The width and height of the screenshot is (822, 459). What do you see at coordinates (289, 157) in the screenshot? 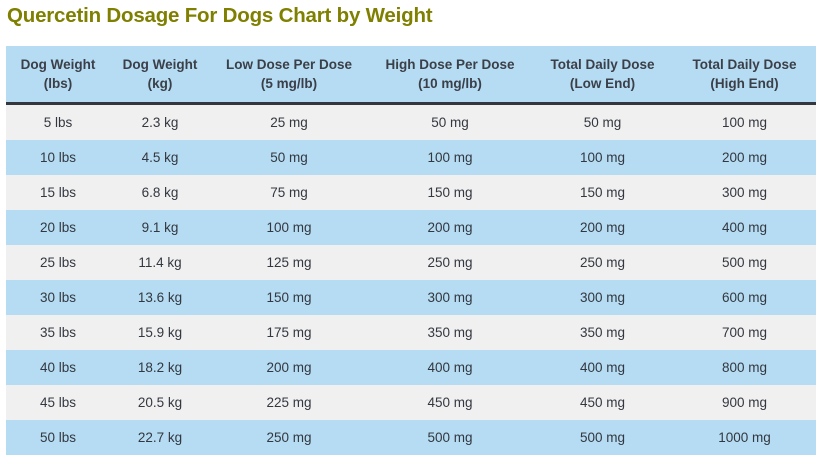
I see `cell-low-dose: 50 mg` at bounding box center [289, 157].